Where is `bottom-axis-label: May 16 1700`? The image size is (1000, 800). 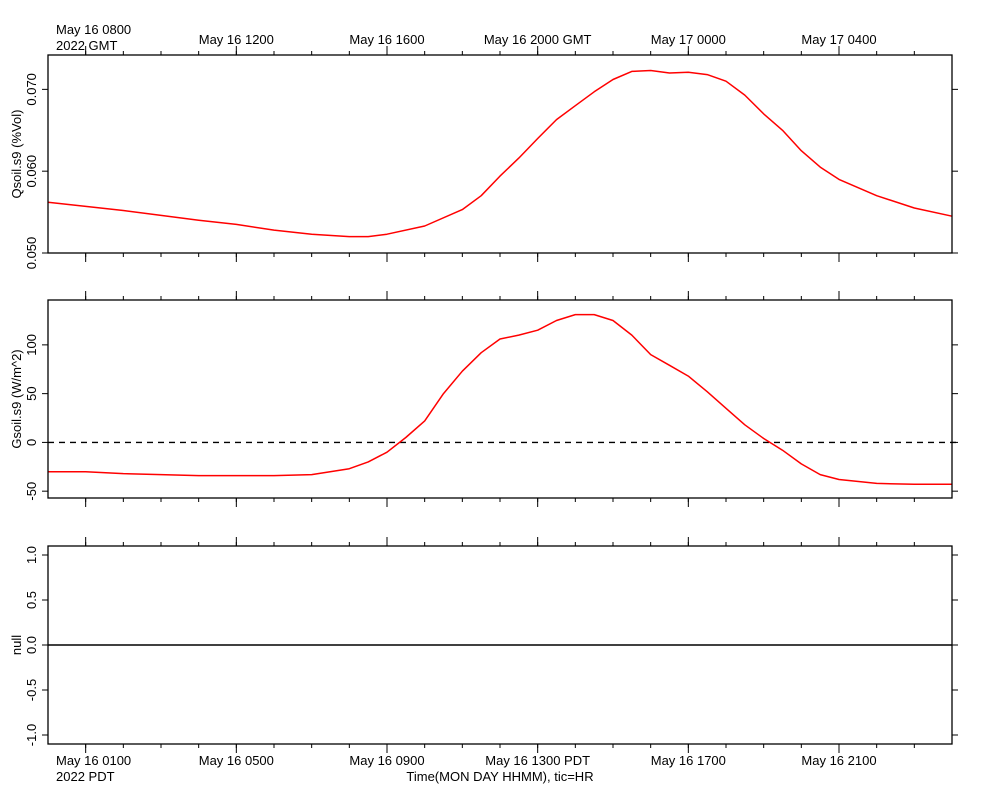 bottom-axis-label: May 16 1700 is located at coordinates (688, 760).